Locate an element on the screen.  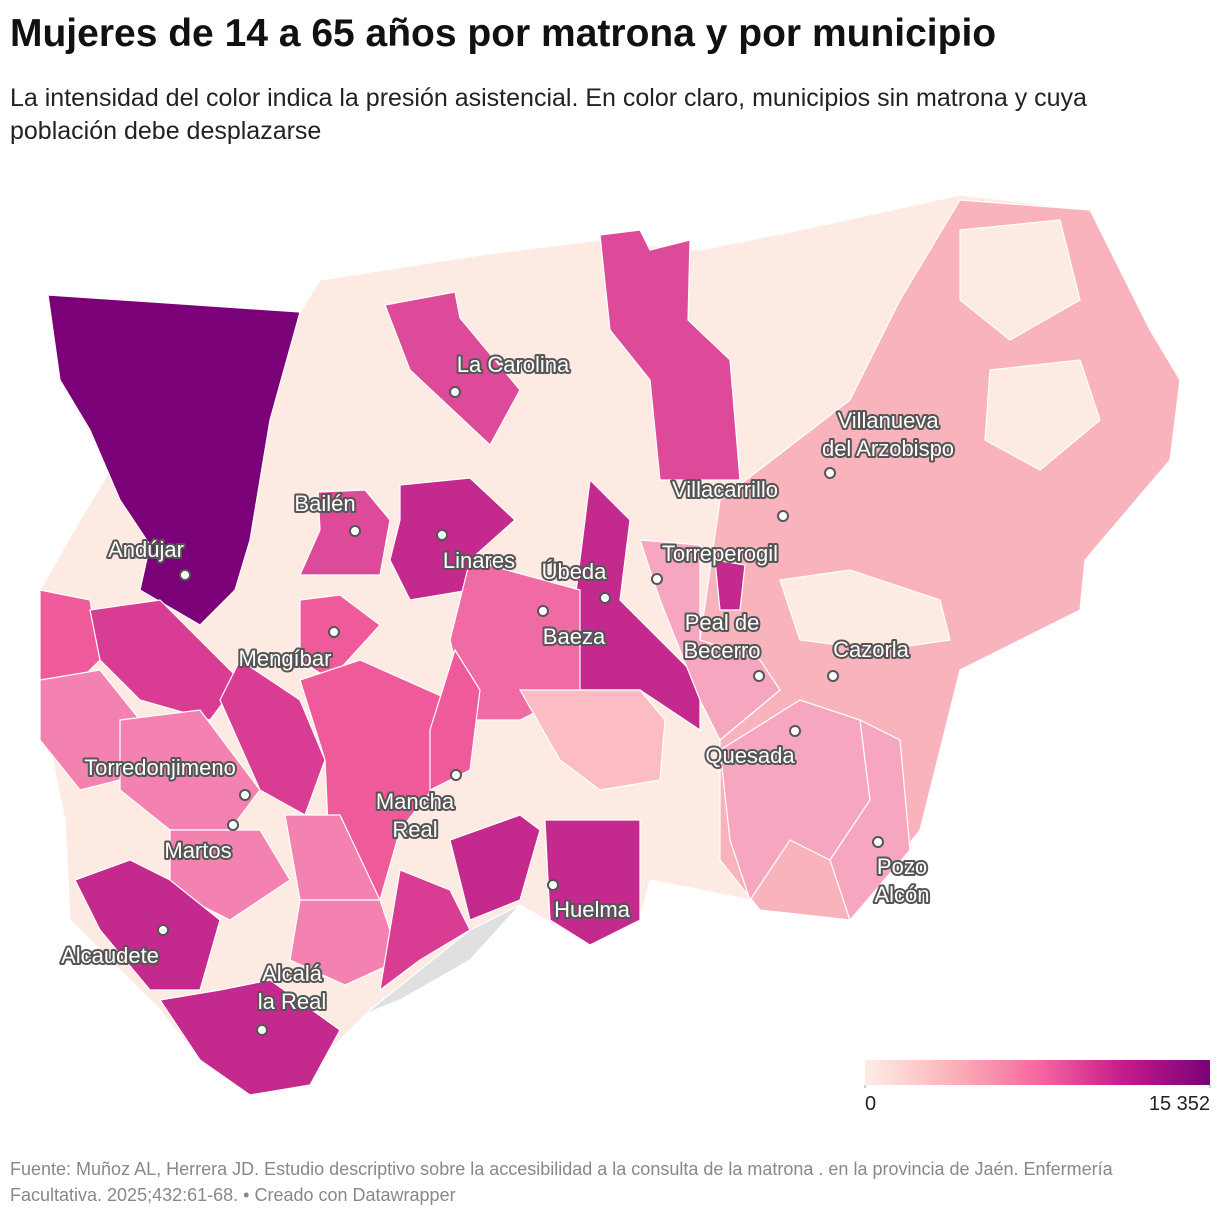
legend-gradient is located at coordinates (1037, 1072).